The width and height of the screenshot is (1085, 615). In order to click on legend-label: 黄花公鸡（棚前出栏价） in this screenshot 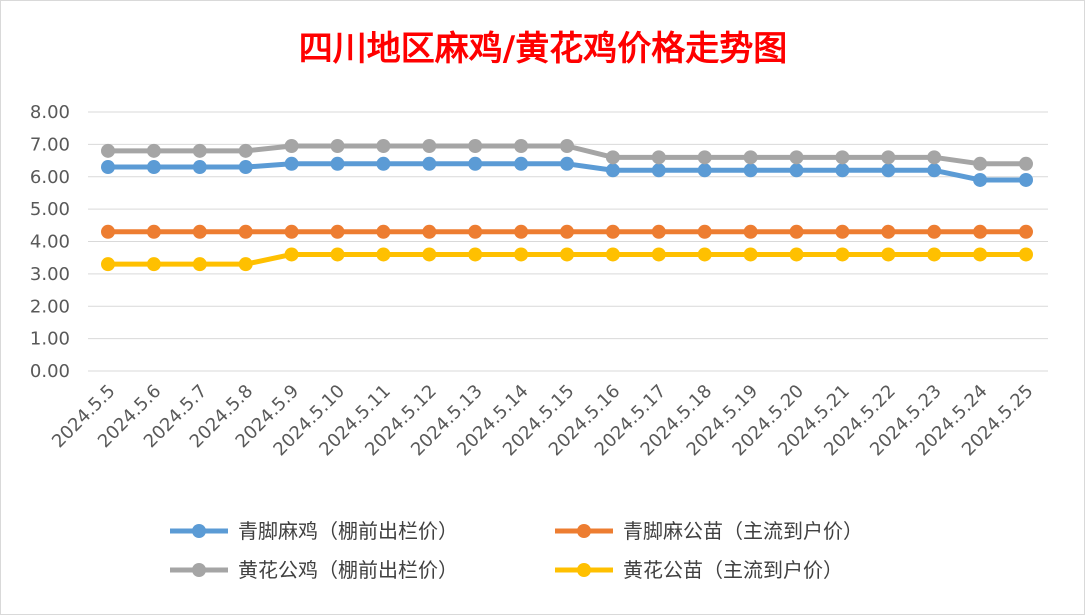, I will do `click(348, 570)`.